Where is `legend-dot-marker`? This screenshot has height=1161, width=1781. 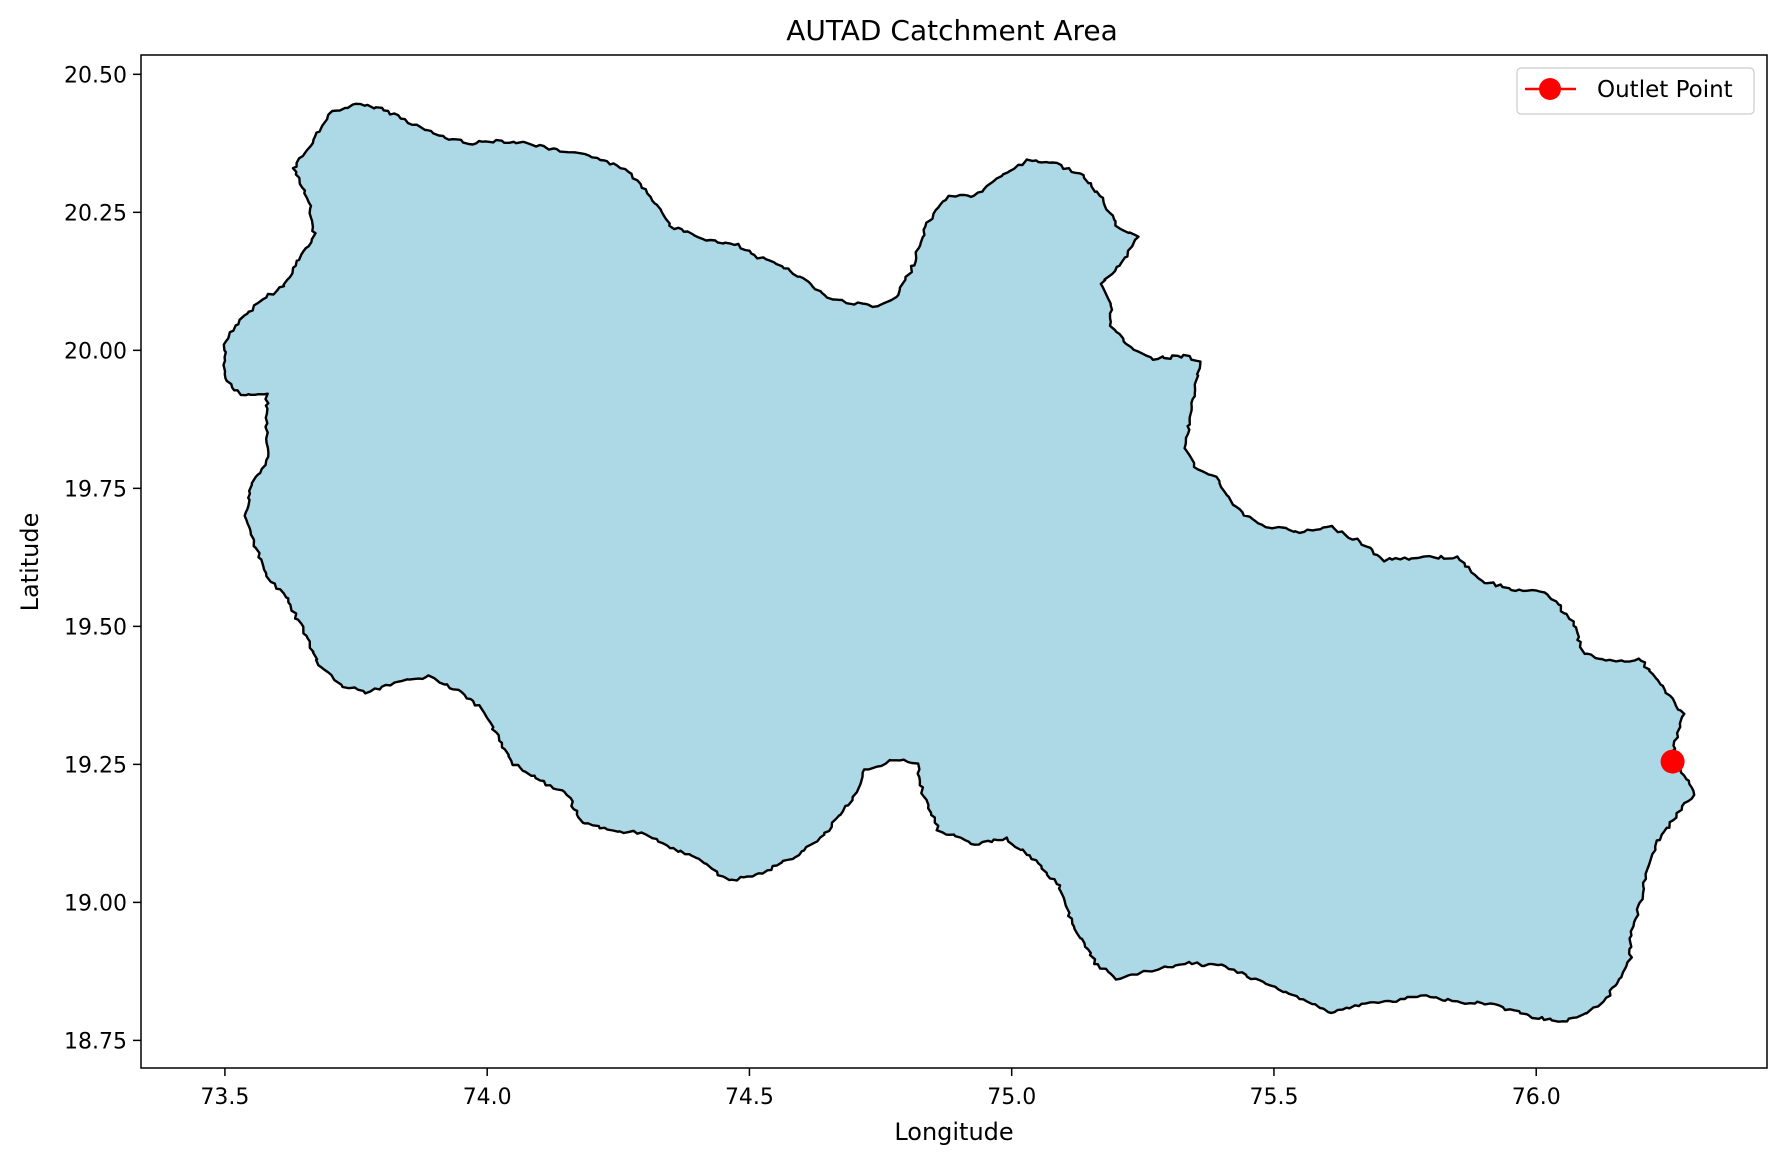 legend-dot-marker is located at coordinates (1550, 89).